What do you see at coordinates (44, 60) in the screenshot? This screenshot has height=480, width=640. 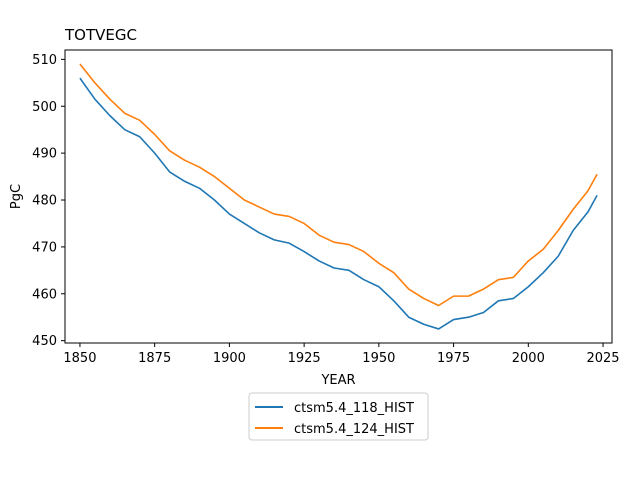 I see `y-tick-label: 510` at bounding box center [44, 60].